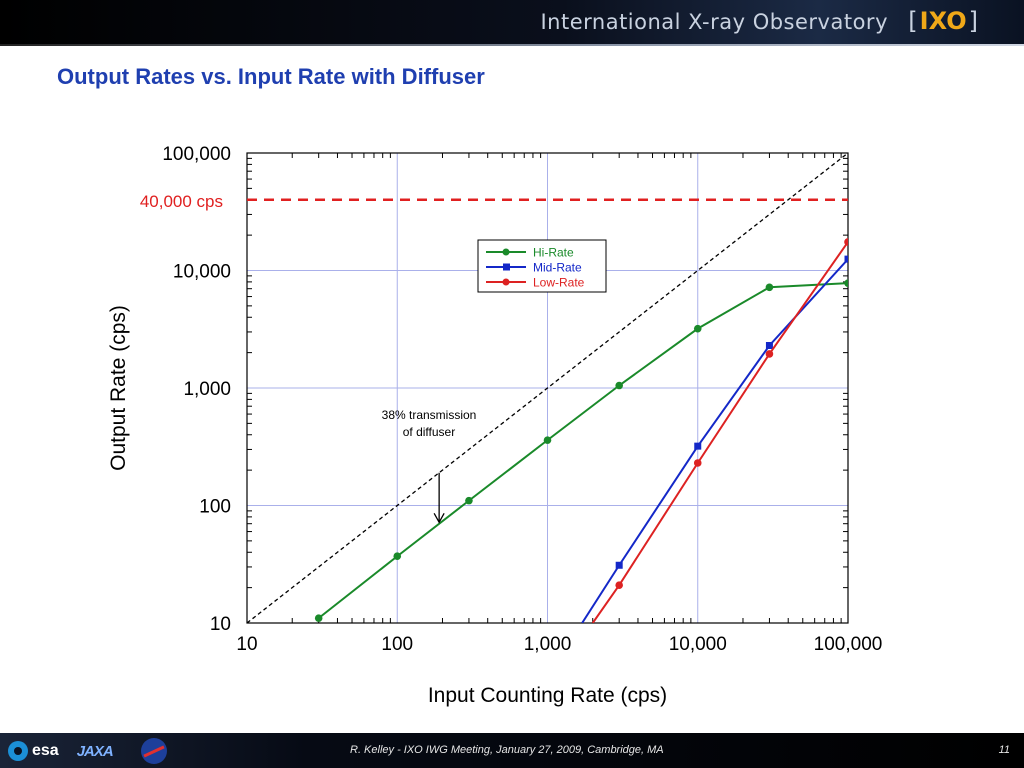 The image size is (1024, 768). I want to click on y-tick-label: 1,000, so click(207, 389).